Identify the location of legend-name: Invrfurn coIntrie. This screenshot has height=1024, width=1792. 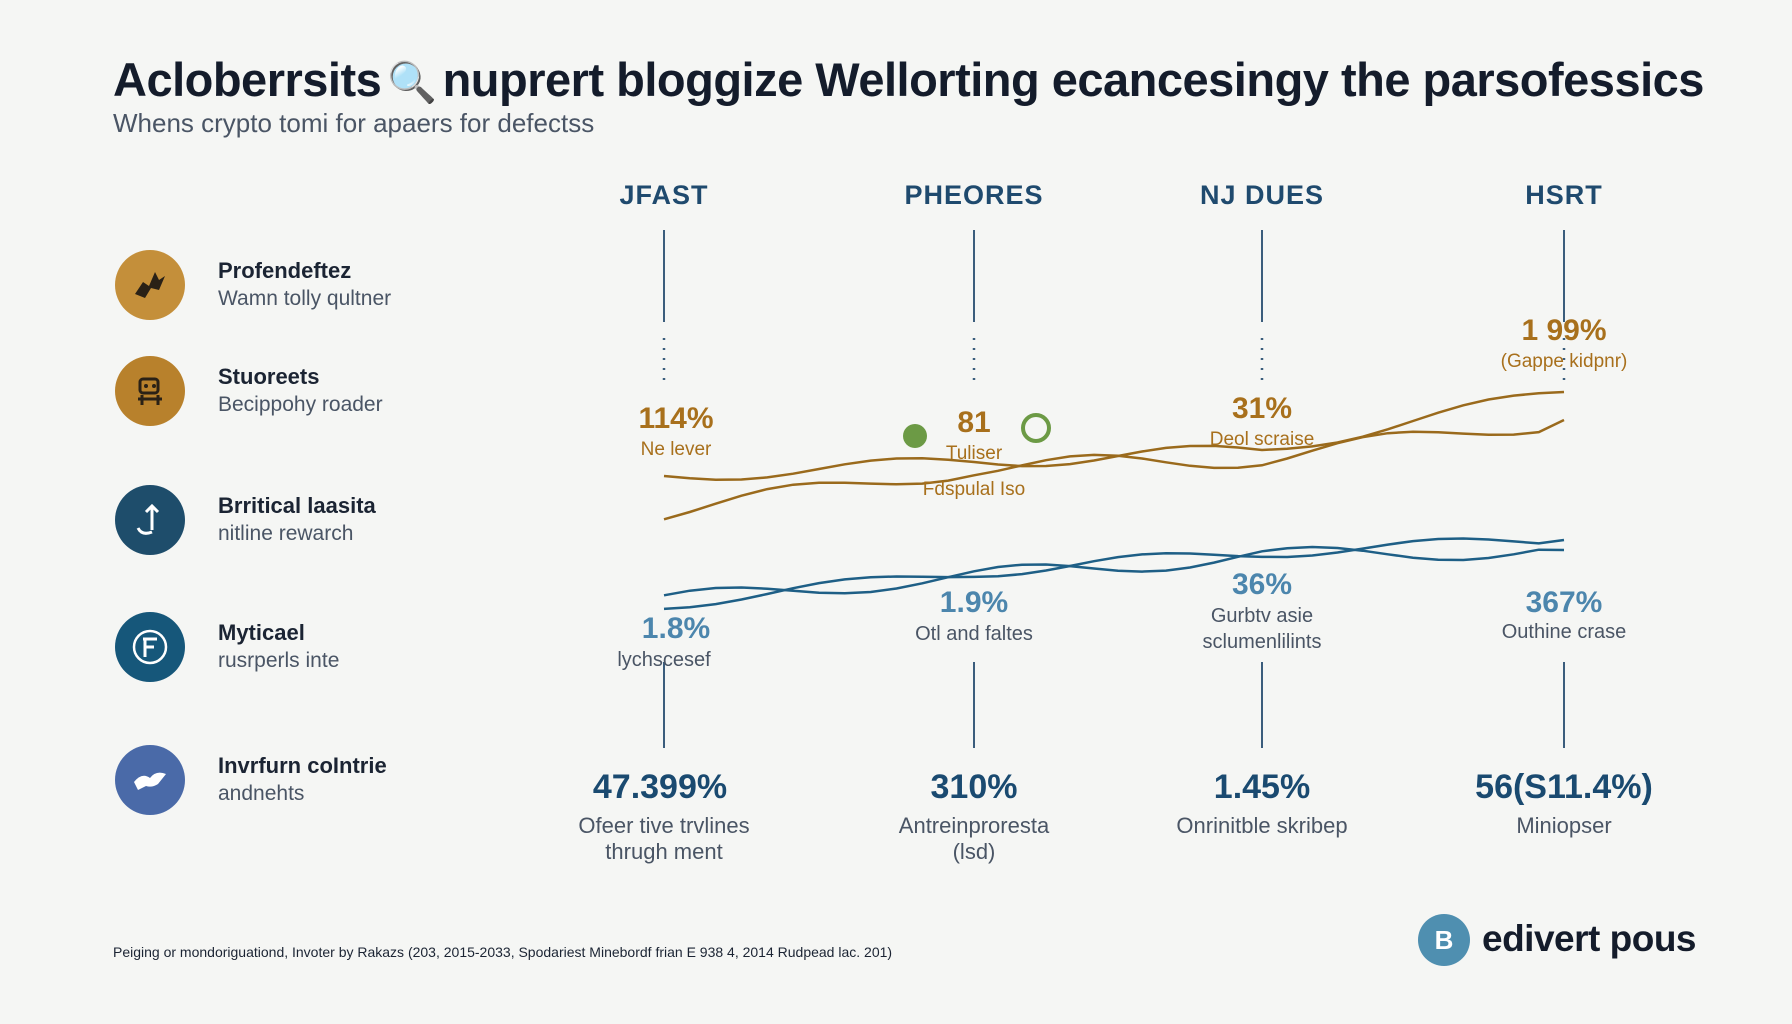
(302, 765).